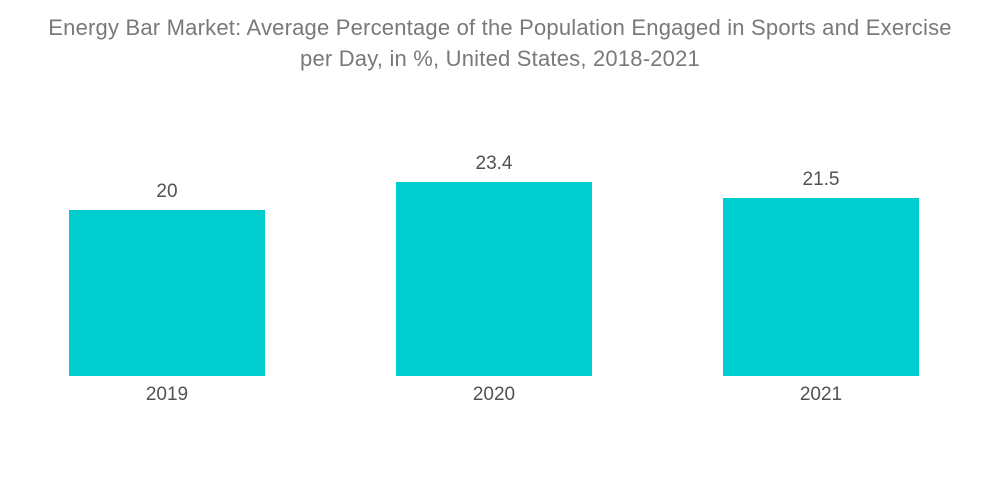  What do you see at coordinates (167, 191) in the screenshot?
I see `bar-value-label-2019: 20` at bounding box center [167, 191].